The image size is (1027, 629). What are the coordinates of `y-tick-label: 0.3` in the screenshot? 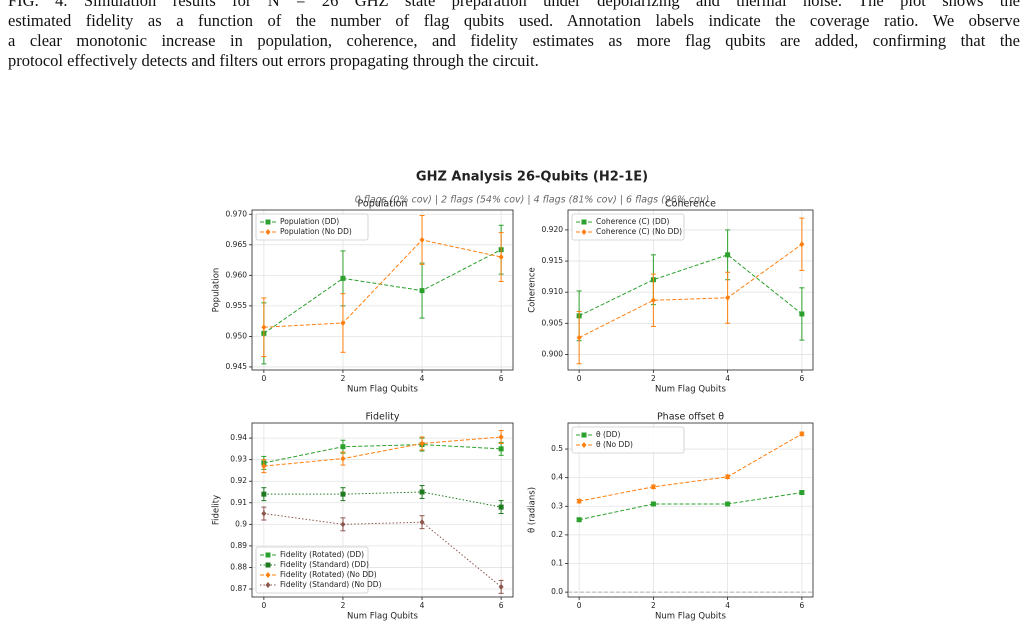 It's located at (557, 505).